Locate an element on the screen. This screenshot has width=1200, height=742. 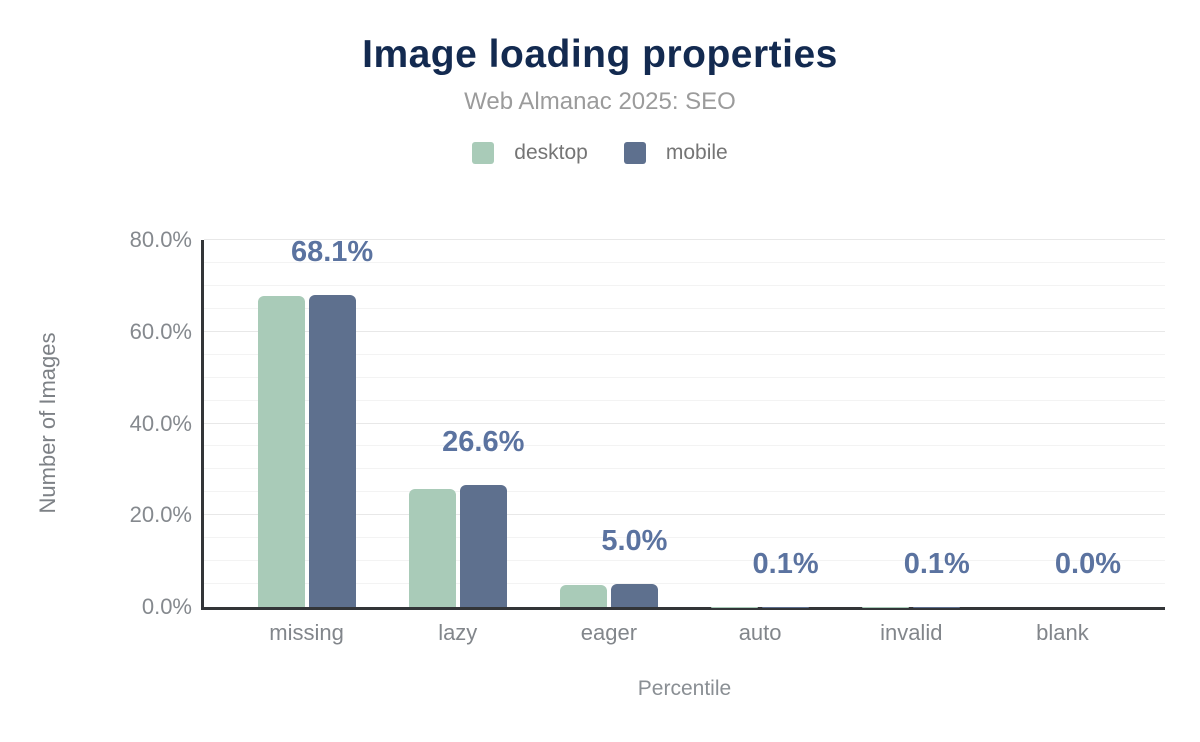
bar-mobile-missing is located at coordinates (332, 450).